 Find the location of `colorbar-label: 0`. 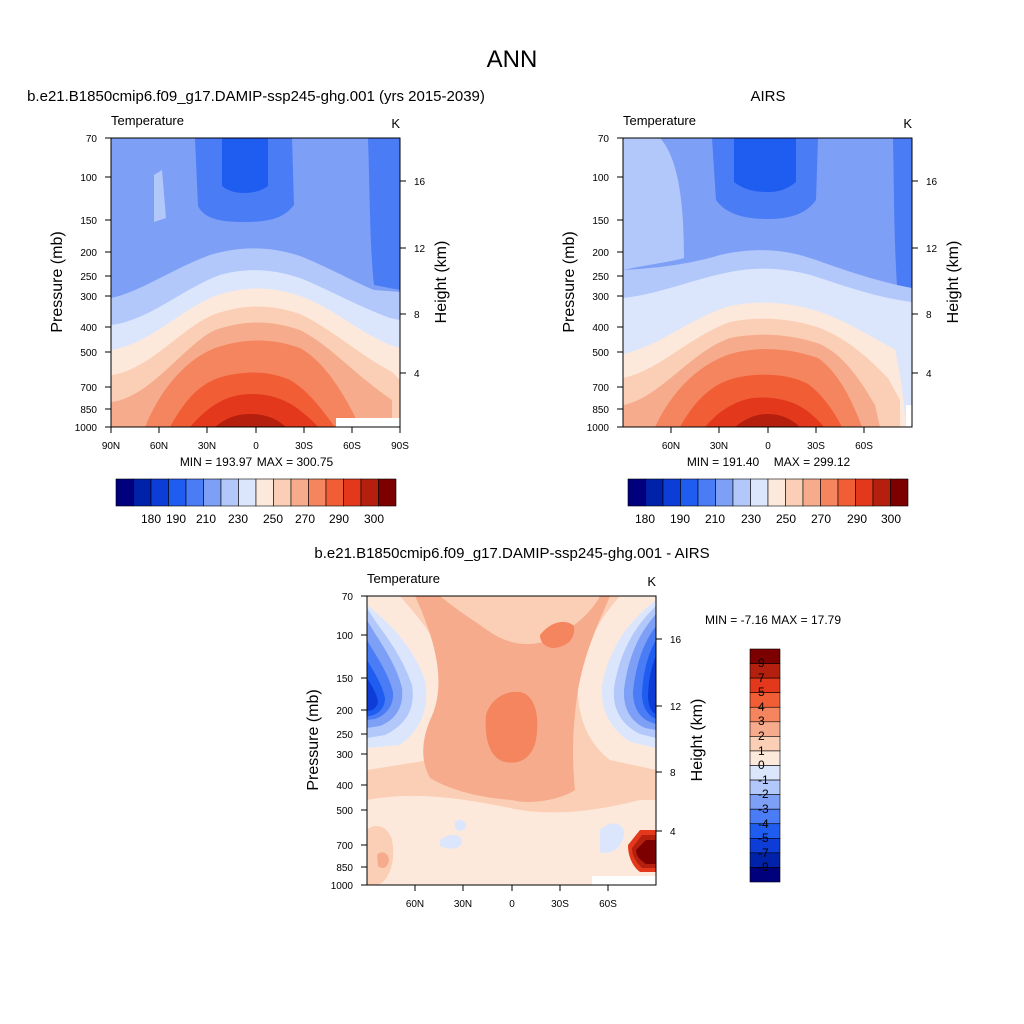

colorbar-label: 0 is located at coordinates (761, 765).